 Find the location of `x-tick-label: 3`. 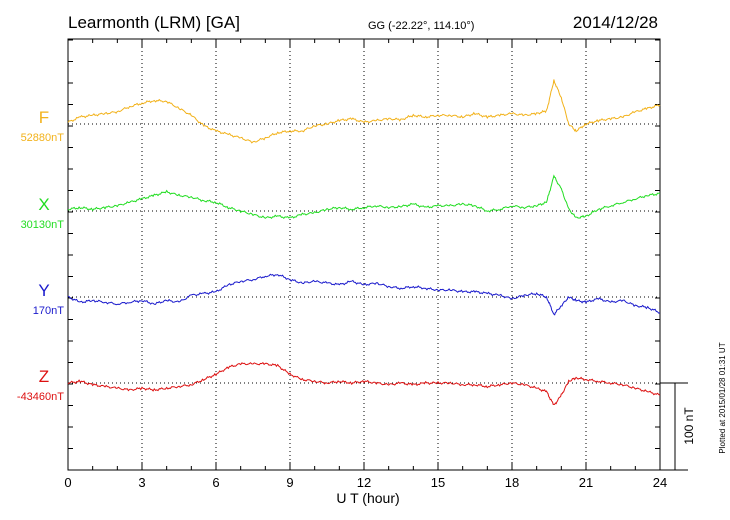

x-tick-label: 3 is located at coordinates (141, 482).